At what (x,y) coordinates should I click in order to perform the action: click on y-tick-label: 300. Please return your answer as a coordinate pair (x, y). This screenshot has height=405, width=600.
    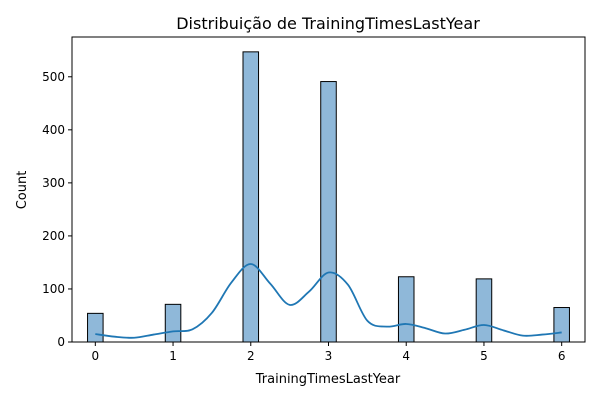
    Looking at the image, I should click on (53, 183).